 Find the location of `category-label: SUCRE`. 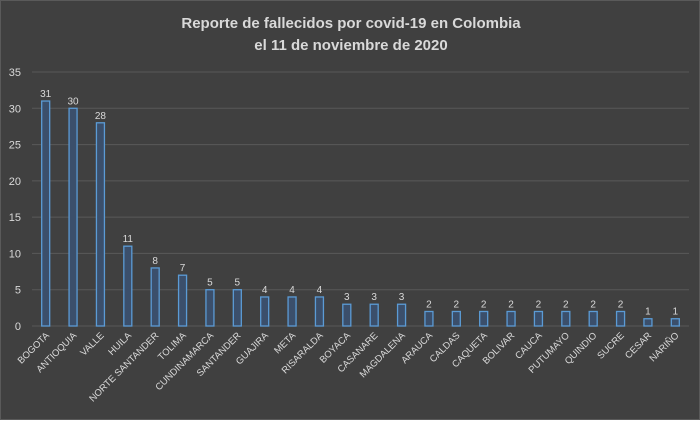

category-label: SUCRE is located at coordinates (610, 345).